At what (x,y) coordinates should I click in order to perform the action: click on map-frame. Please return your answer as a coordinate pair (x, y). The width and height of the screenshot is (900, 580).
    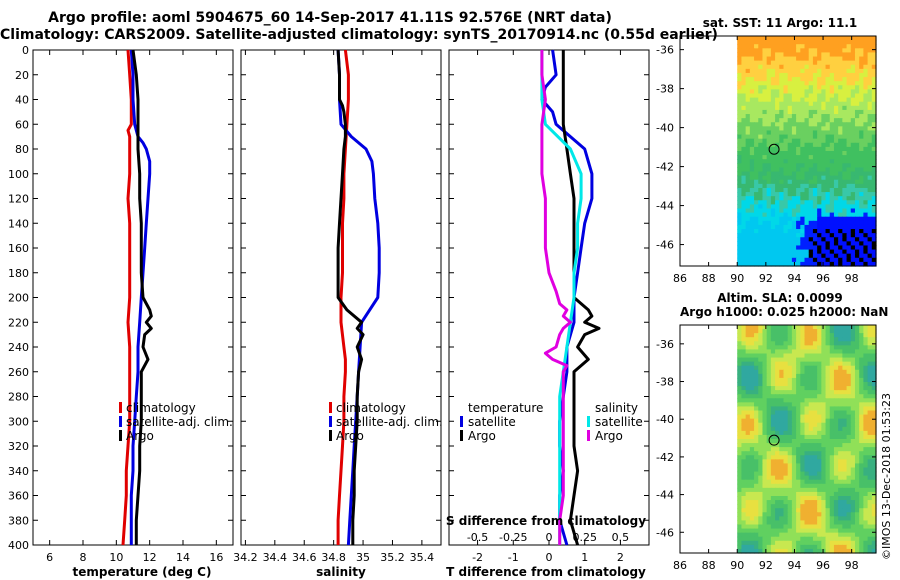
    Looking at the image, I should click on (778, 439).